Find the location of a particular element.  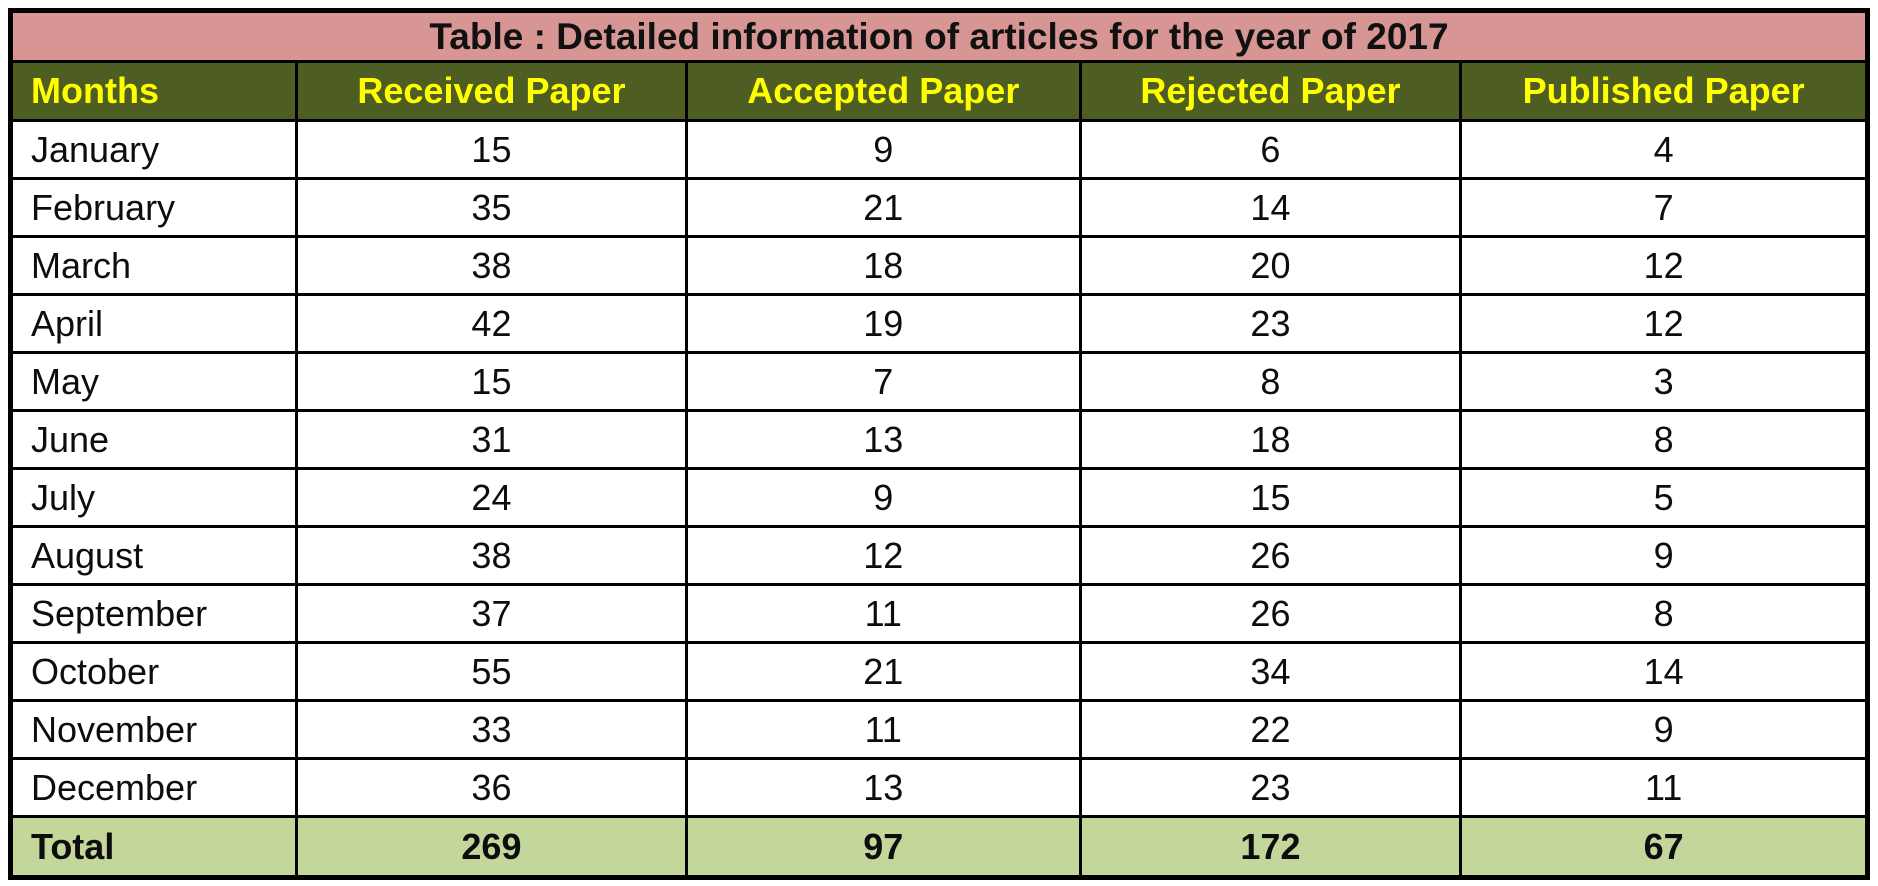

table-row-july: July 24 9 15 5 is located at coordinates (939, 497).